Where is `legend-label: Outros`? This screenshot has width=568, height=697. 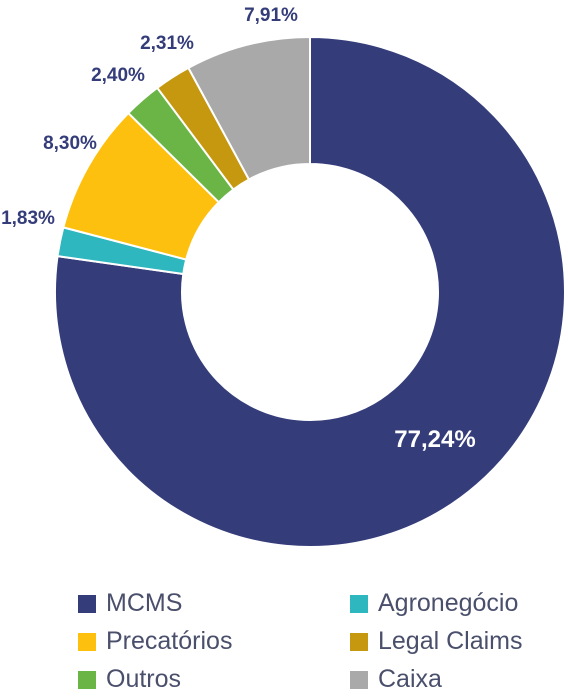 legend-label: Outros is located at coordinates (144, 679).